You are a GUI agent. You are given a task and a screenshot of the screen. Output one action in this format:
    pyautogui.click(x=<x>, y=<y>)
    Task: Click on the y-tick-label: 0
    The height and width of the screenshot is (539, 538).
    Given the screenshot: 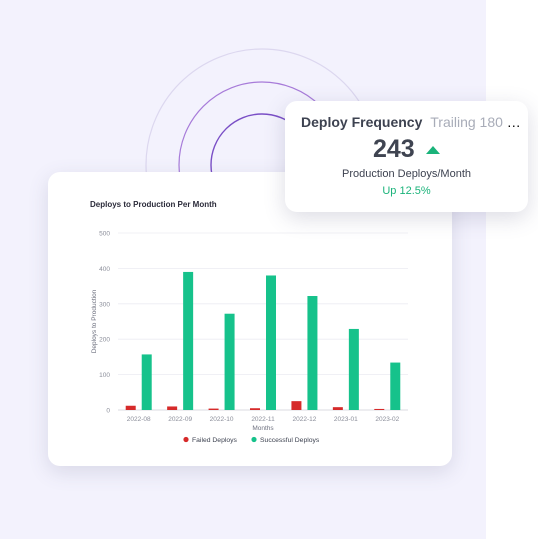 What is the action you would take?
    pyautogui.click(x=108, y=411)
    